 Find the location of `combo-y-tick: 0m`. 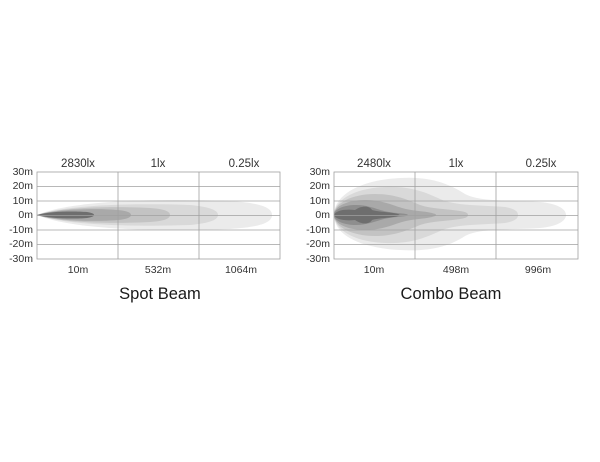

combo-y-tick: 0m is located at coordinates (322, 215).